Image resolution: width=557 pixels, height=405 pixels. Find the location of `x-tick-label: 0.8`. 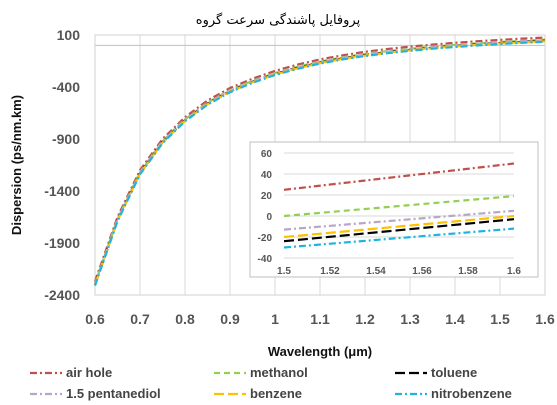

x-tick-label: 0.8 is located at coordinates (185, 319).